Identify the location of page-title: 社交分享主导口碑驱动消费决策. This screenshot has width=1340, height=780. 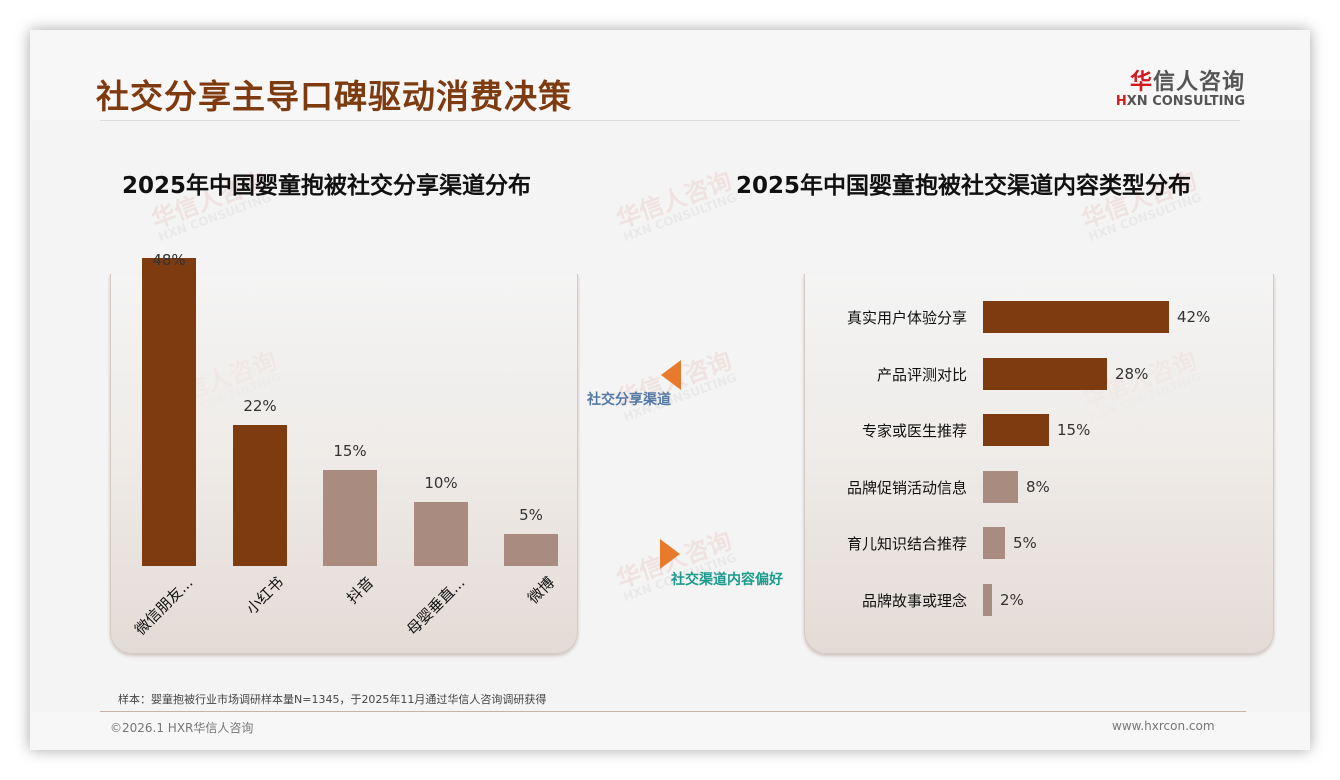
(334, 96).